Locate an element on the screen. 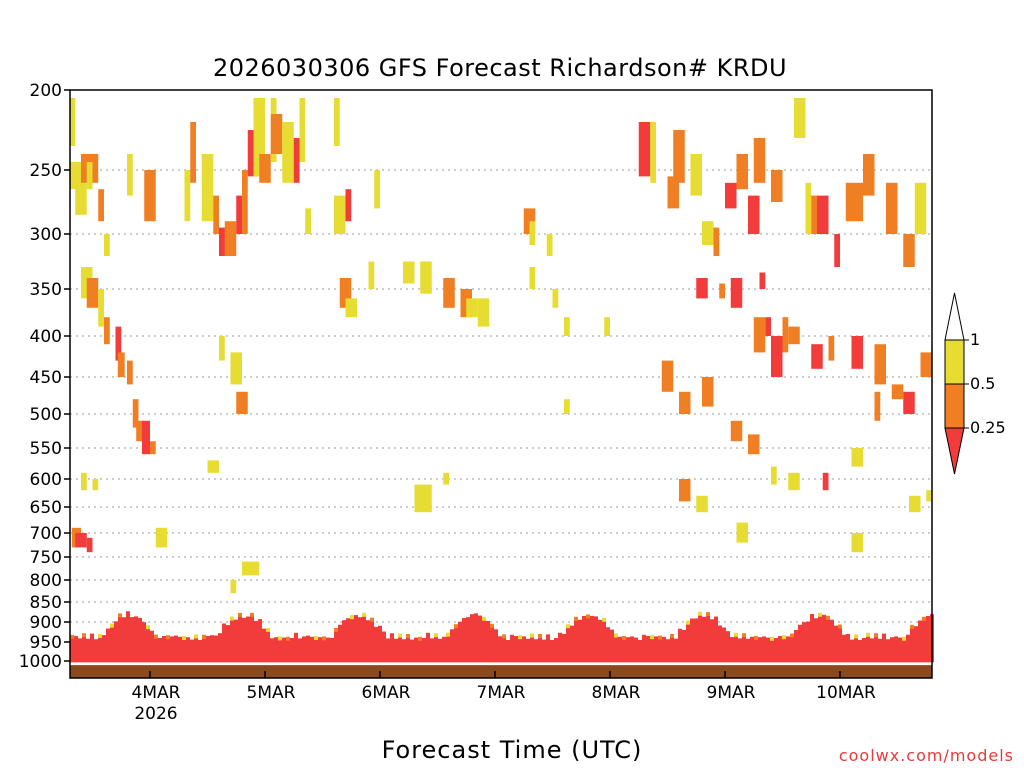 Image resolution: width=1024 pixels, height=768 pixels. y-tick-label: 450 is located at coordinates (46, 378).